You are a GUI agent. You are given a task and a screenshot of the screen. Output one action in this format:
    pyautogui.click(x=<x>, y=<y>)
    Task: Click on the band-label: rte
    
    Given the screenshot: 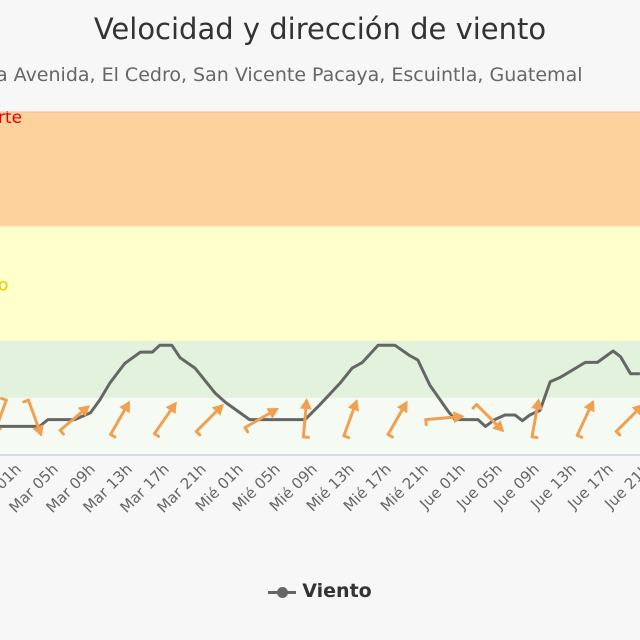 What is the action you would take?
    pyautogui.click(x=11, y=118)
    